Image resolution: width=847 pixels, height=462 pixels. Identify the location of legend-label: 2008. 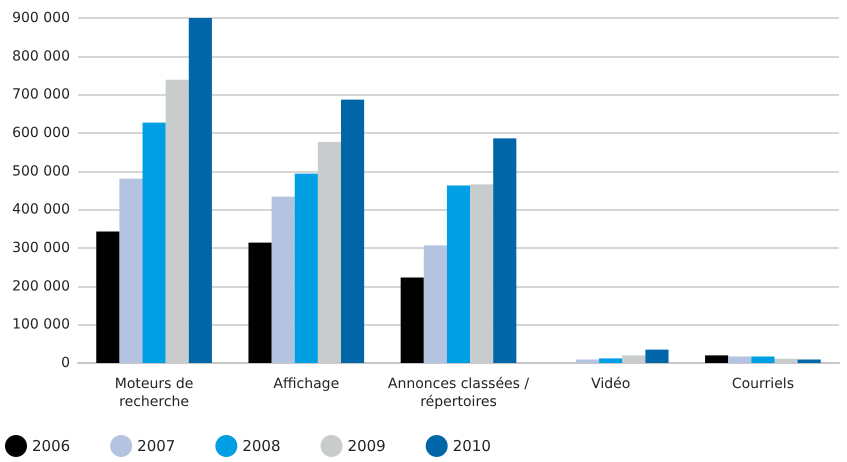
(261, 446).